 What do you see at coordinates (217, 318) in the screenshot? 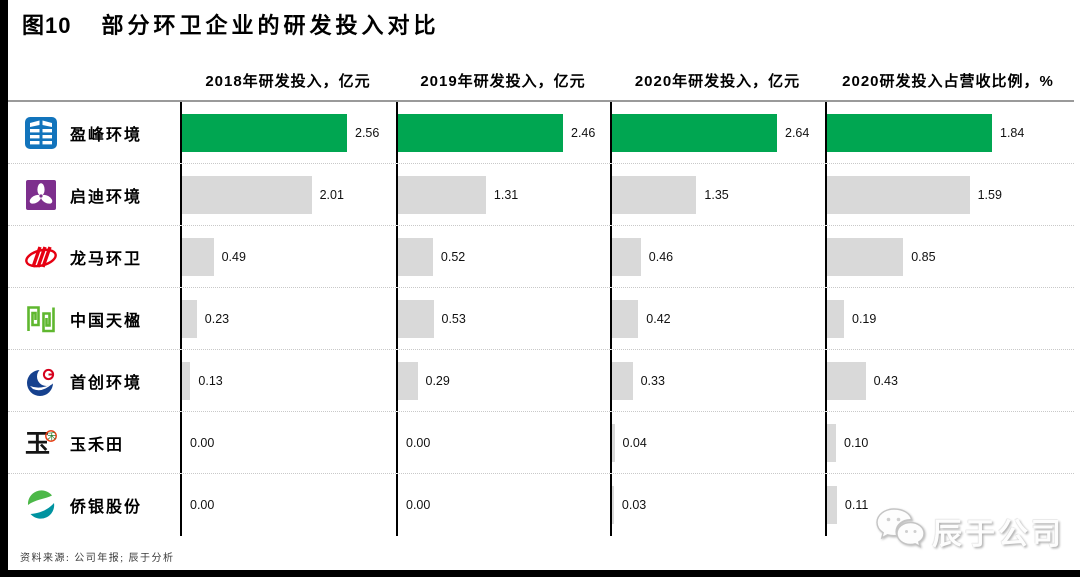
I see `bar-value-label: 0.23` at bounding box center [217, 318].